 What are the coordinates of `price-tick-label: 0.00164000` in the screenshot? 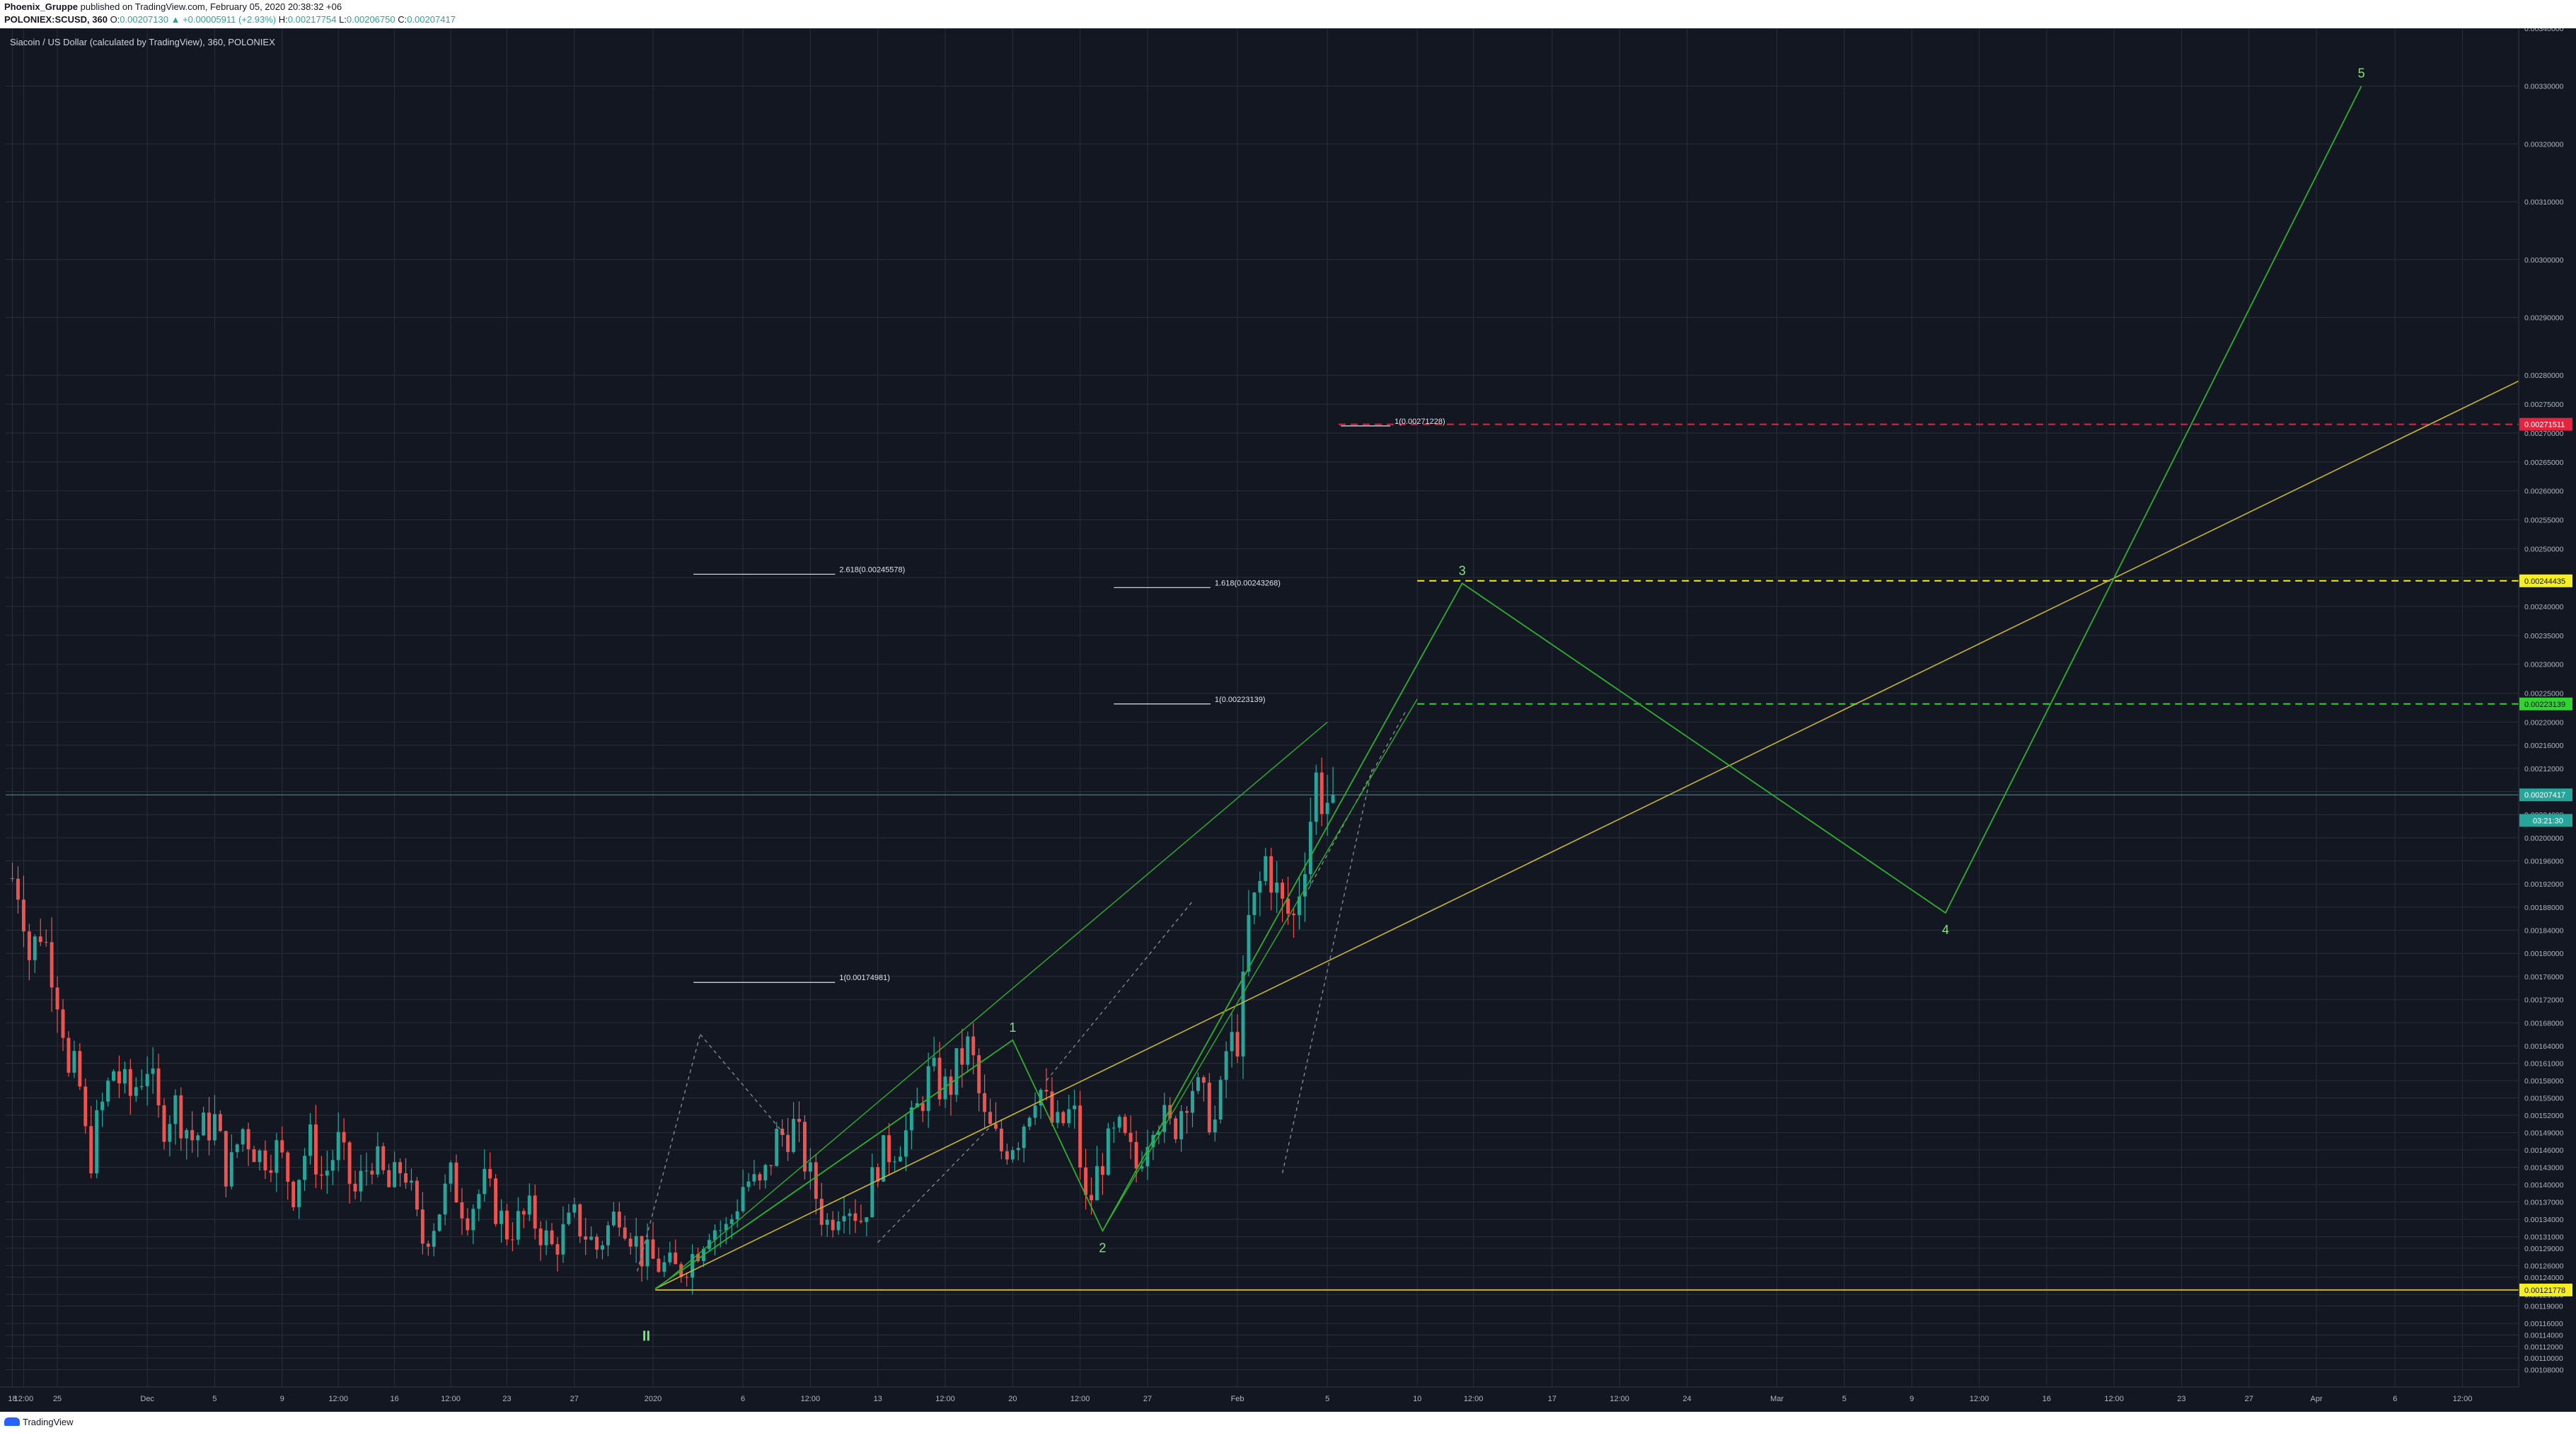 It's located at (2544, 1046).